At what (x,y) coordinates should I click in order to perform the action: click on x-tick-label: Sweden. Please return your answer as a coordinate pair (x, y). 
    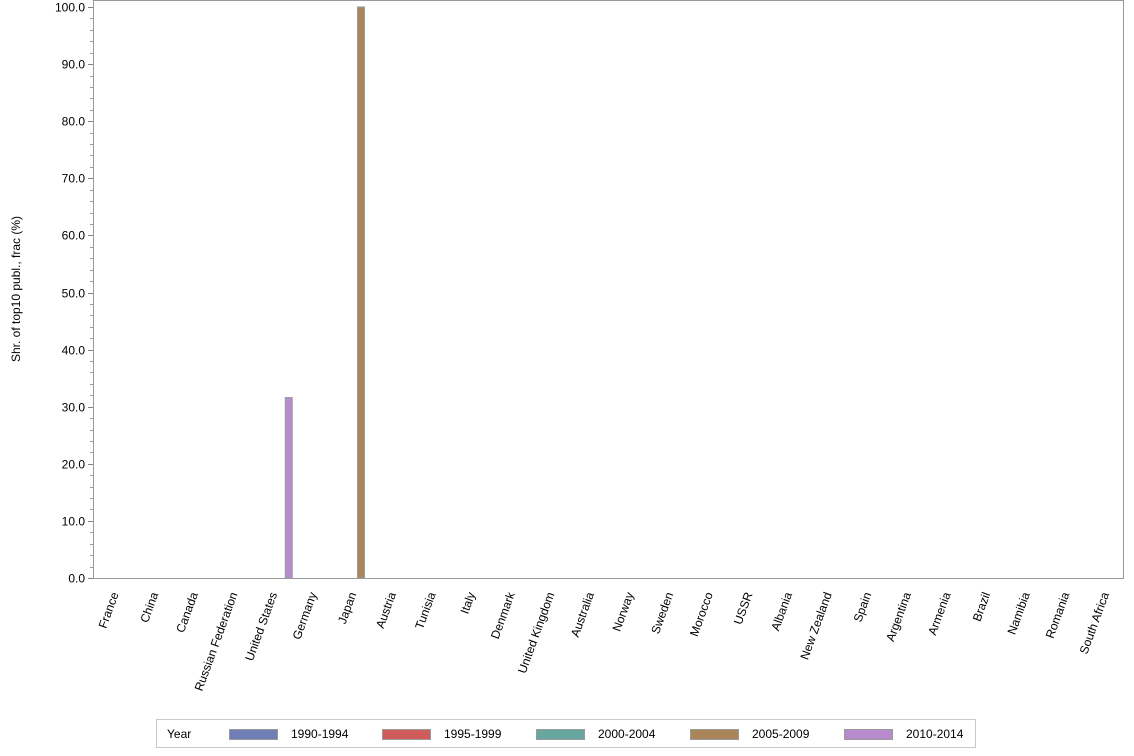
    Looking at the image, I should click on (662, 613).